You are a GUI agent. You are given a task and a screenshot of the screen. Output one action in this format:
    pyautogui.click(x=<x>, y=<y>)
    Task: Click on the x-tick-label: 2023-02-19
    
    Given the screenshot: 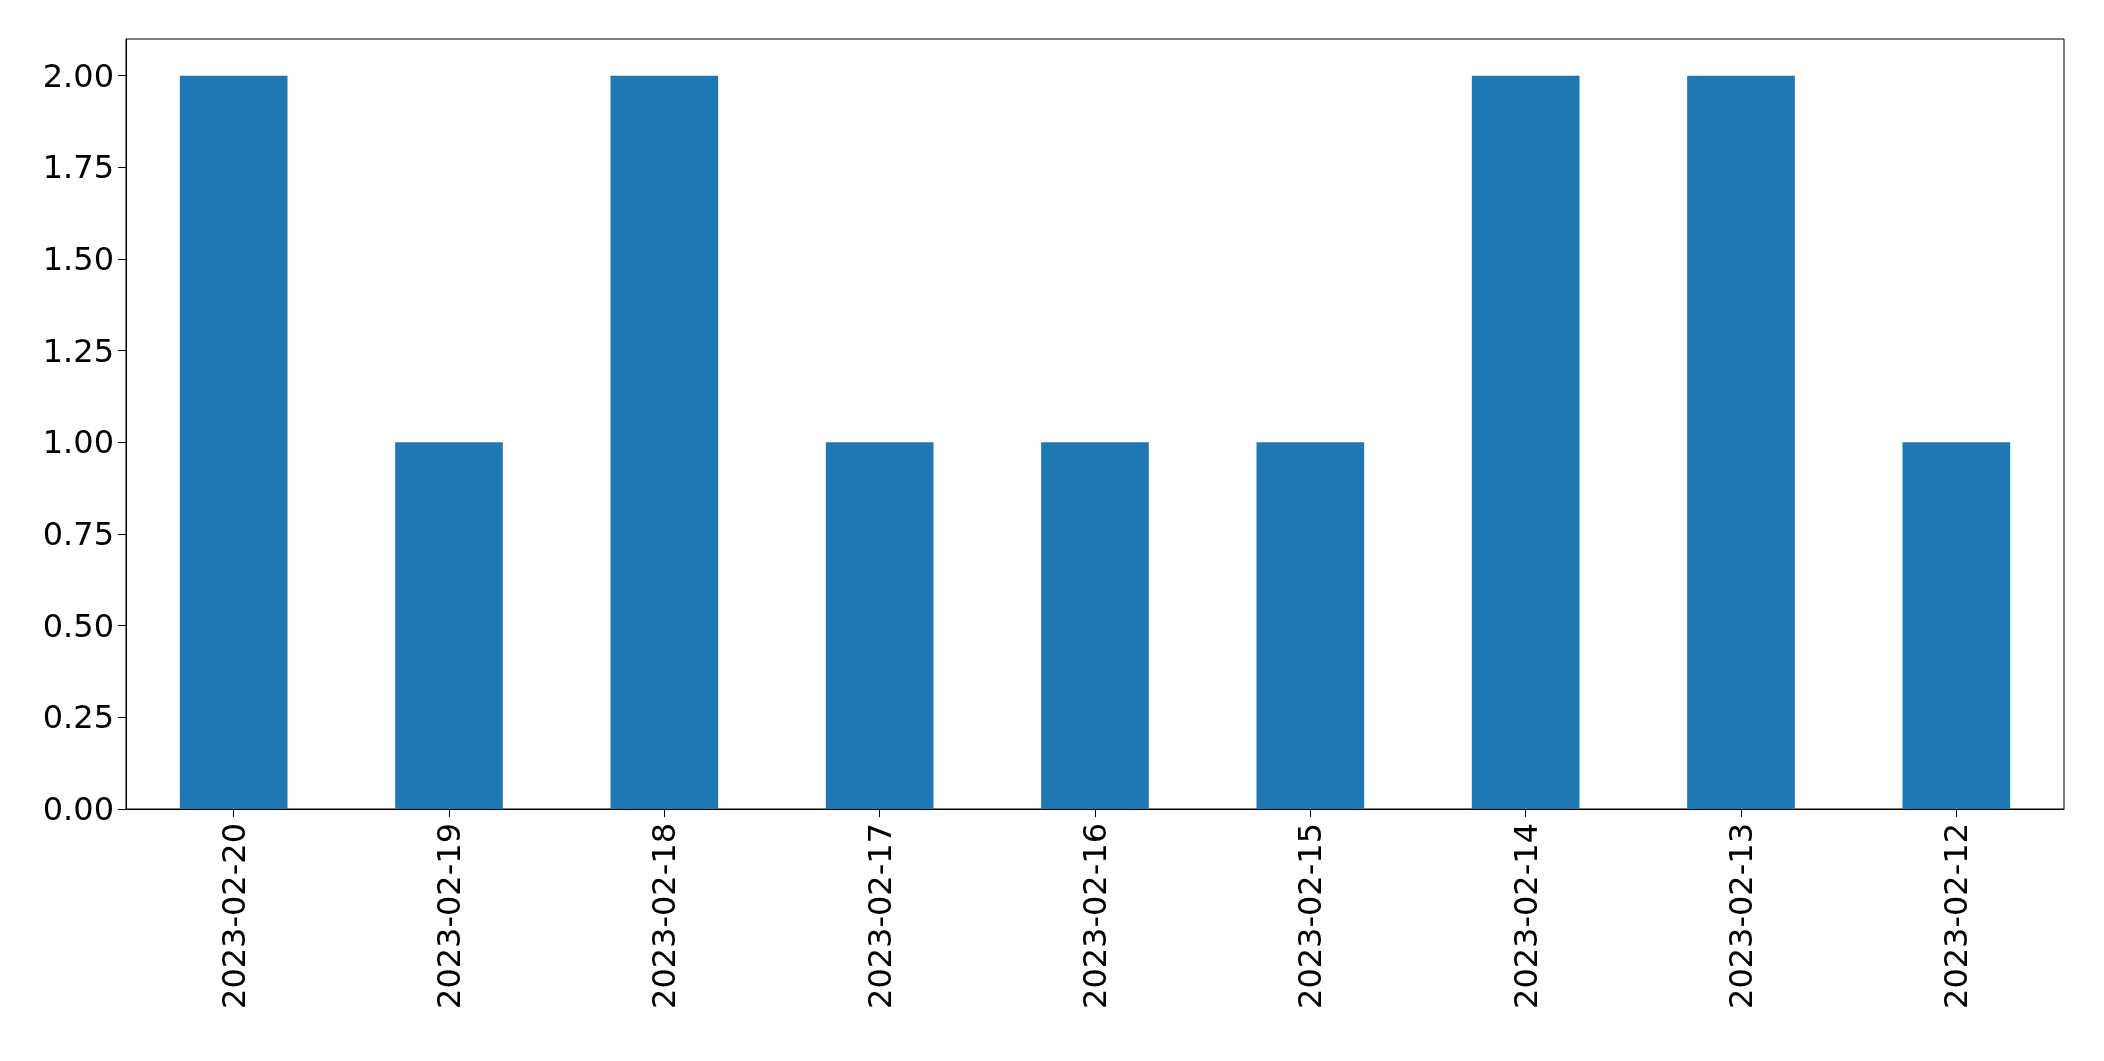 What is the action you would take?
    pyautogui.click(x=449, y=916)
    